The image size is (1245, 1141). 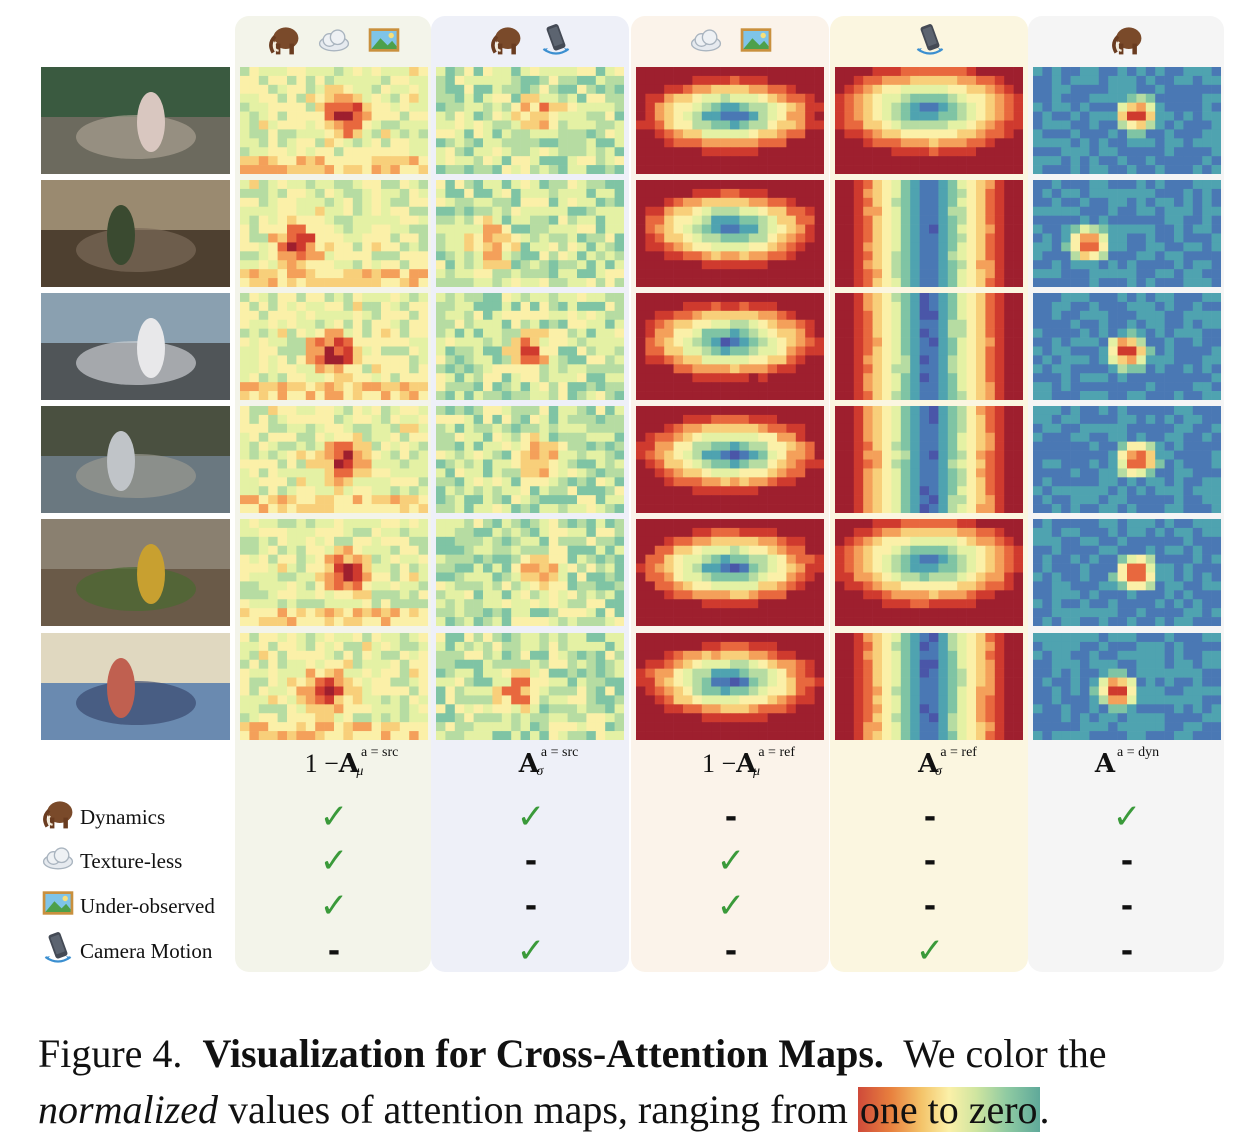 I want to click on formula-superscript: a = dyn, so click(x=1138, y=752).